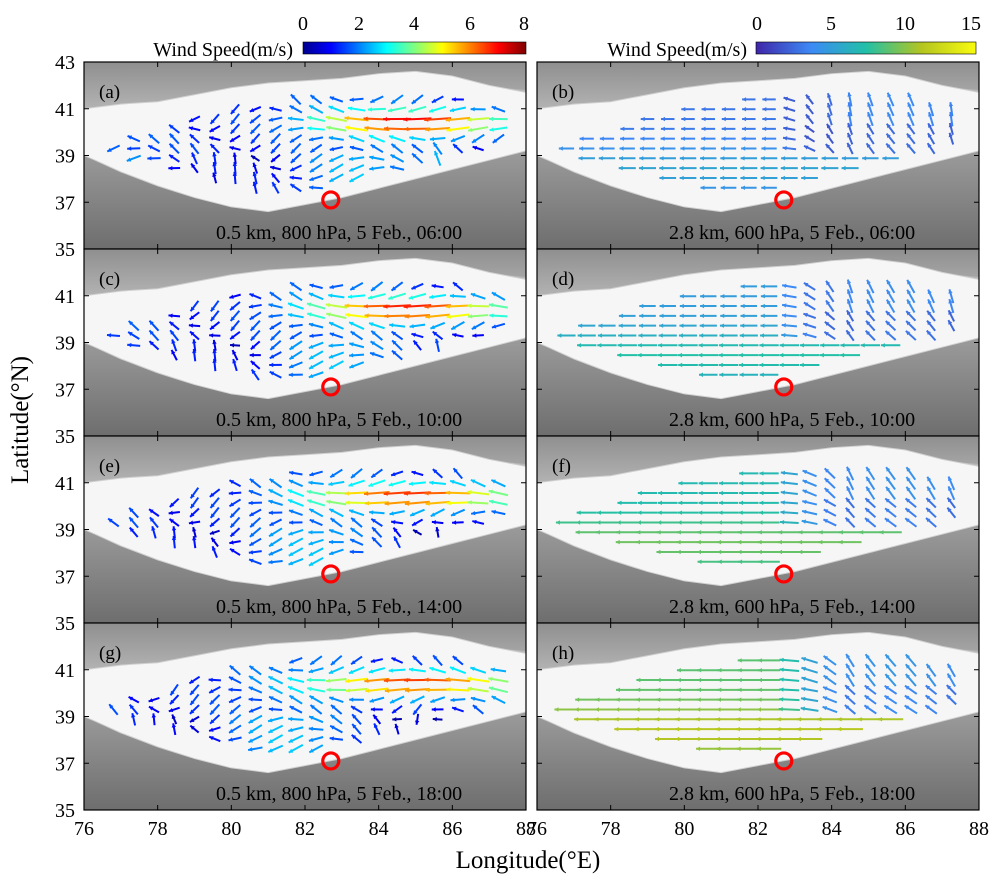 The height and width of the screenshot is (876, 995). What do you see at coordinates (65, 671) in the screenshot?
I see `y-tick-label: 41` at bounding box center [65, 671].